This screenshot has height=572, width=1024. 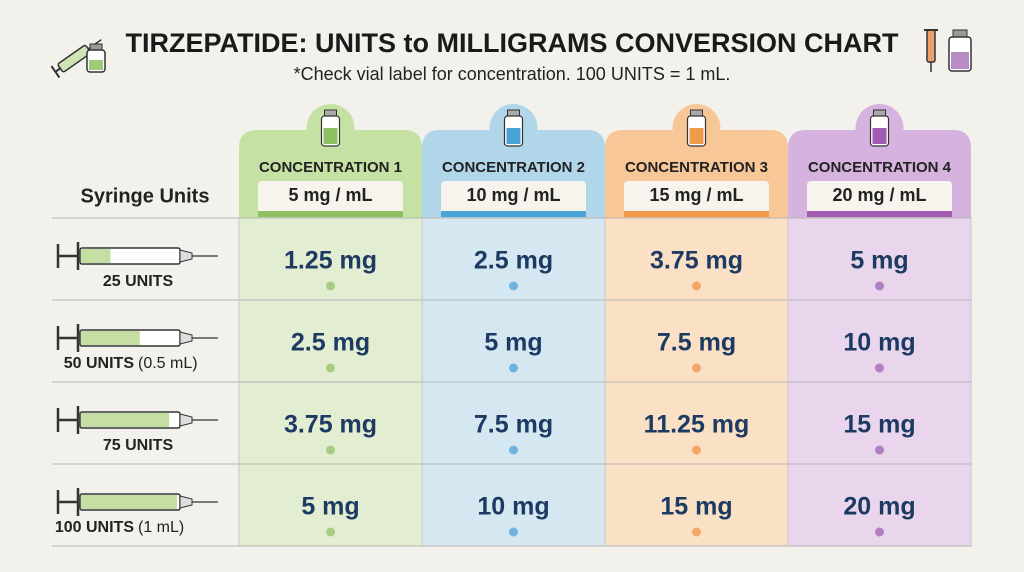 What do you see at coordinates (138, 281) in the screenshot?
I see `syringe-units: 25 UNITS` at bounding box center [138, 281].